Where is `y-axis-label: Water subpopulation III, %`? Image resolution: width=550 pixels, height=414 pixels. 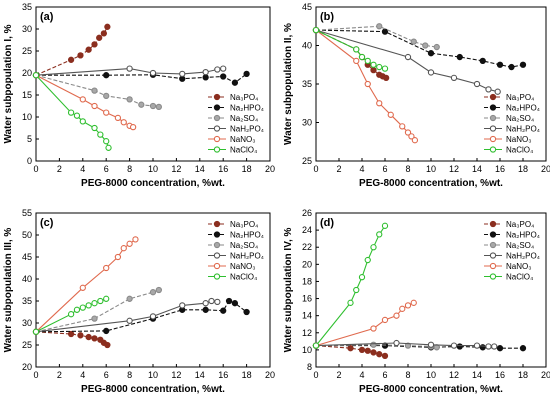 y-axis-label: Water subpopulation III, % is located at coordinates (8, 290).